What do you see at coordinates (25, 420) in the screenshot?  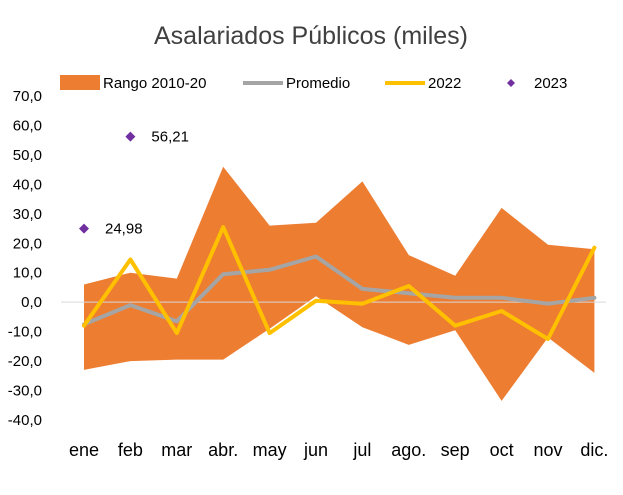 I see `y-tick-label: -40,0` at bounding box center [25, 420].